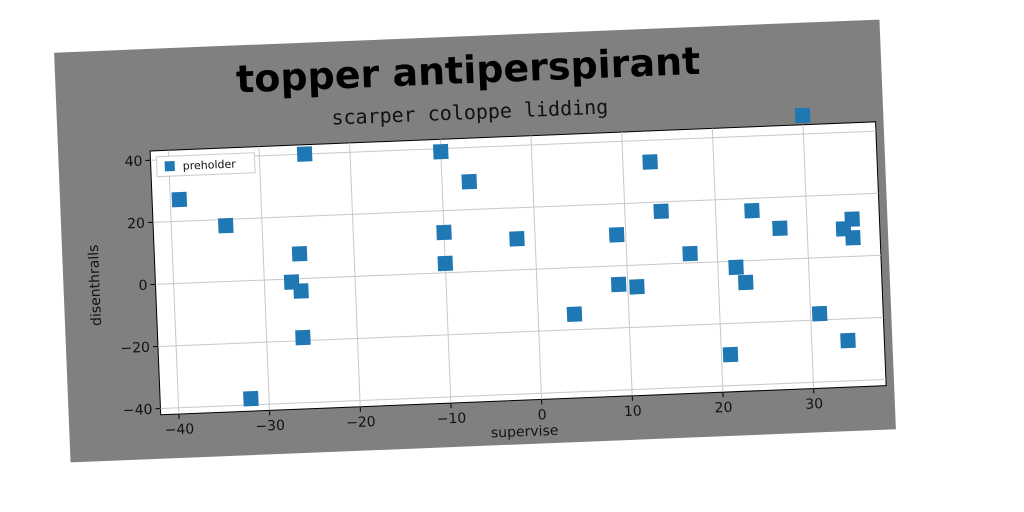 The width and height of the screenshot is (1024, 512). What do you see at coordinates (135, 348) in the screenshot?
I see `y-tick-label: −20` at bounding box center [135, 348].